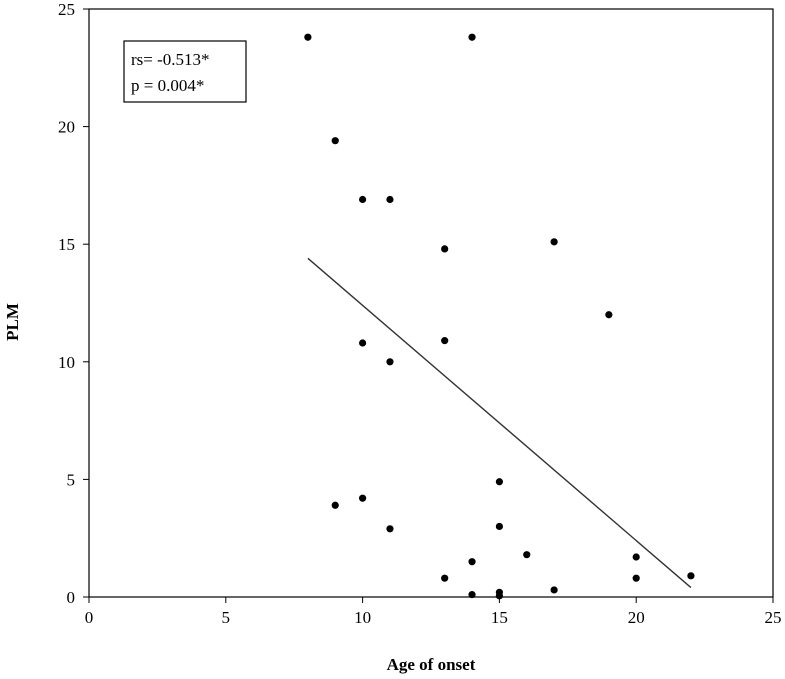 This screenshot has height=679, width=785. Describe the element at coordinates (89, 617) in the screenshot. I see `x-tick-label: 0` at that location.